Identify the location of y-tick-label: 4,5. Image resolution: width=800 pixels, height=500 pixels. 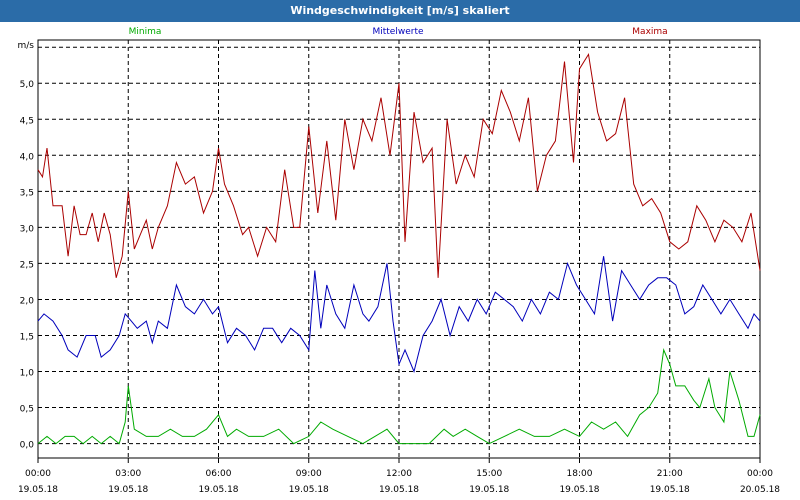
(27, 121).